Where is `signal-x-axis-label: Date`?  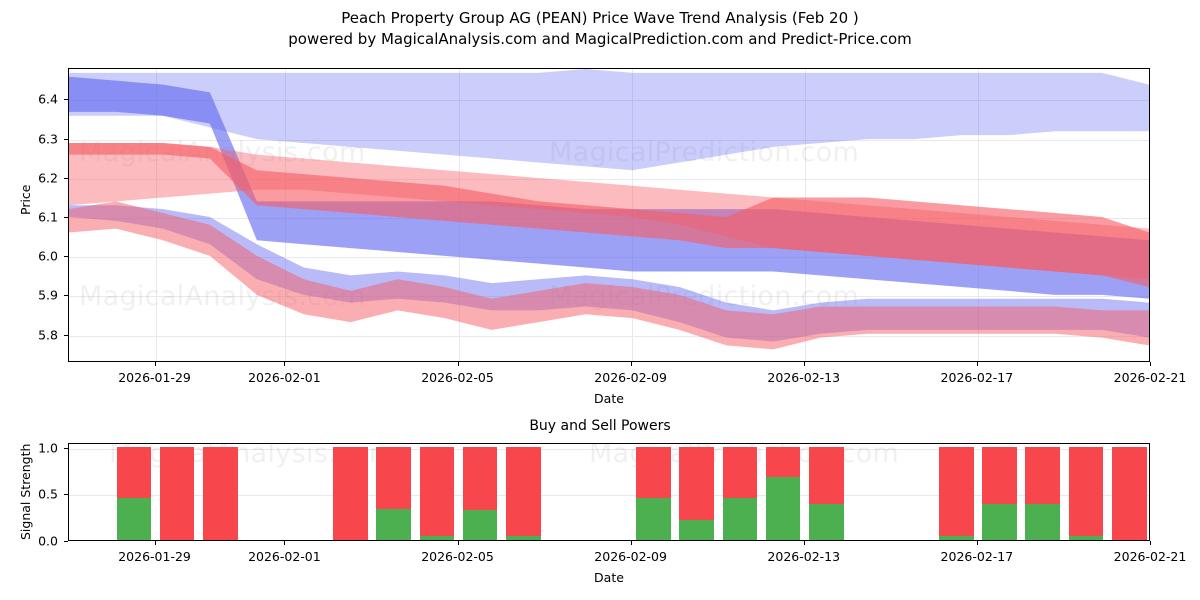
signal-x-axis-label: Date is located at coordinates (609, 577).